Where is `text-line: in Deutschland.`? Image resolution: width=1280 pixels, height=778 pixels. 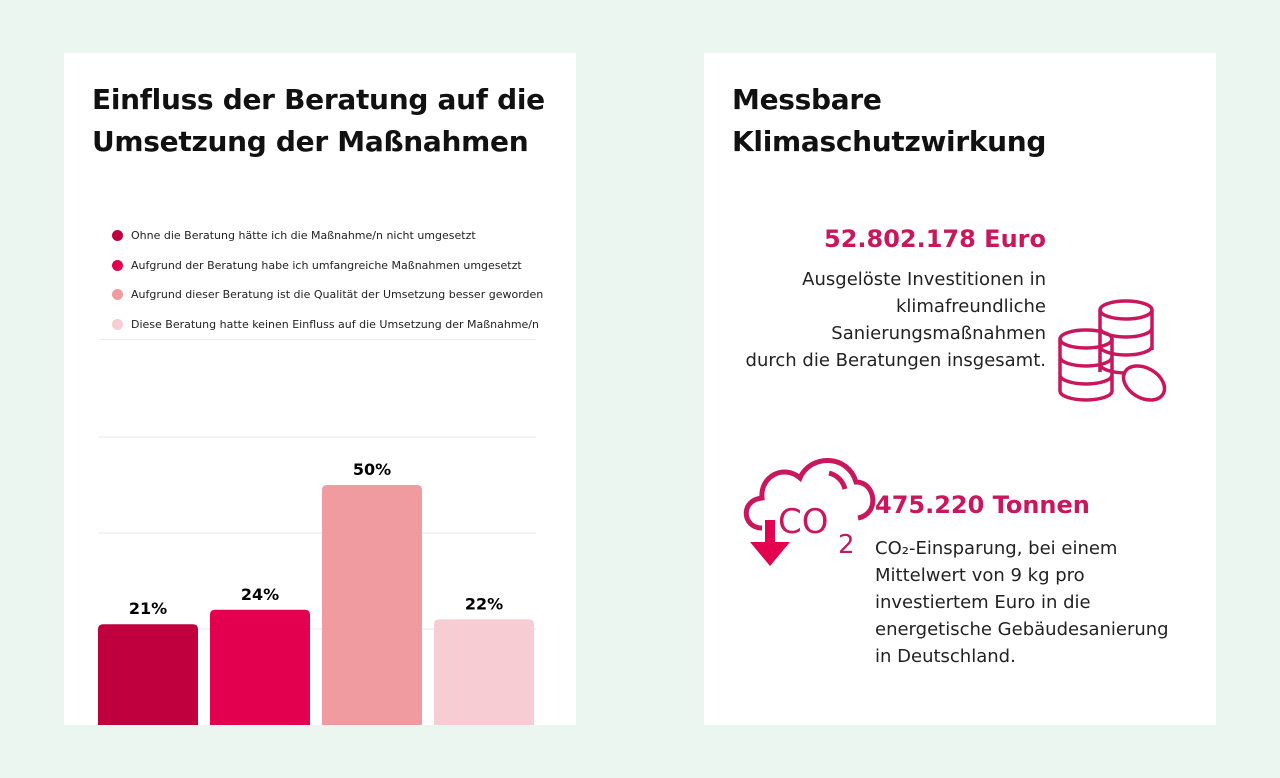 text-line: in Deutschland. is located at coordinates (945, 656).